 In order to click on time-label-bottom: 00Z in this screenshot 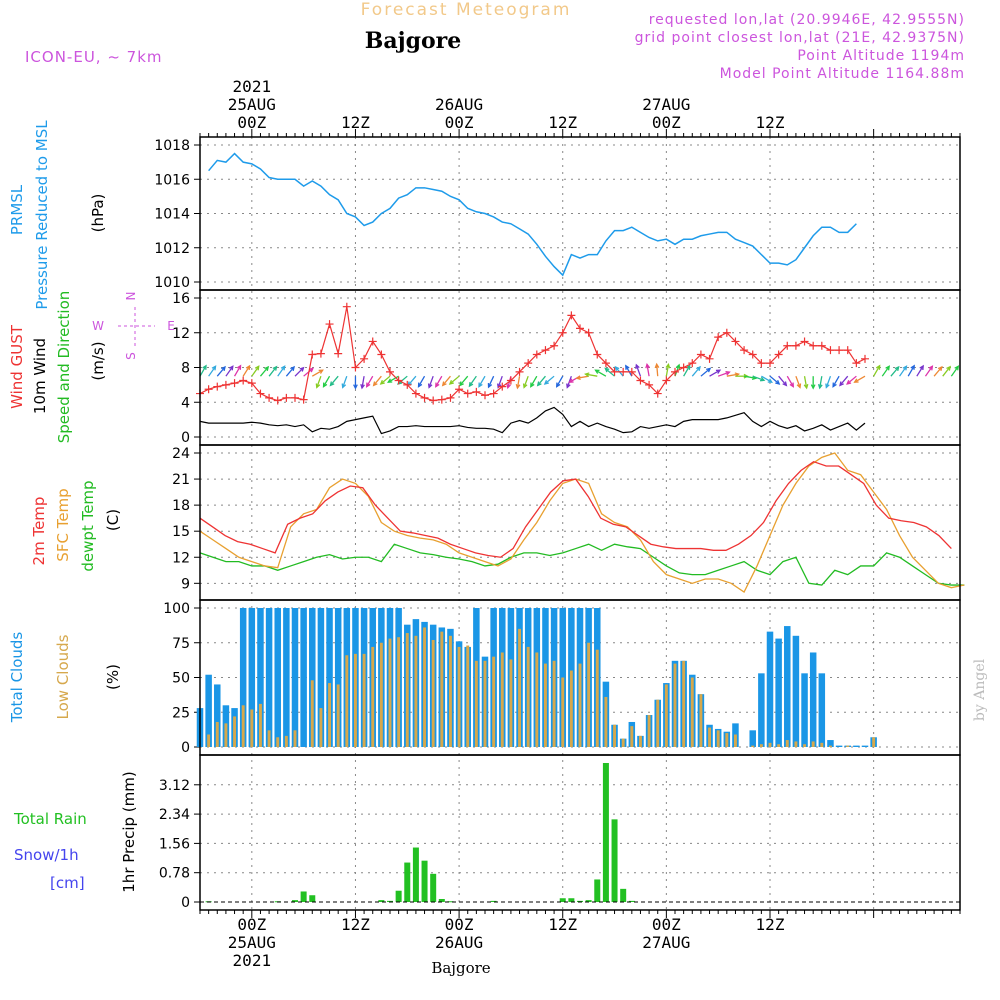, I will do `click(666, 924)`.